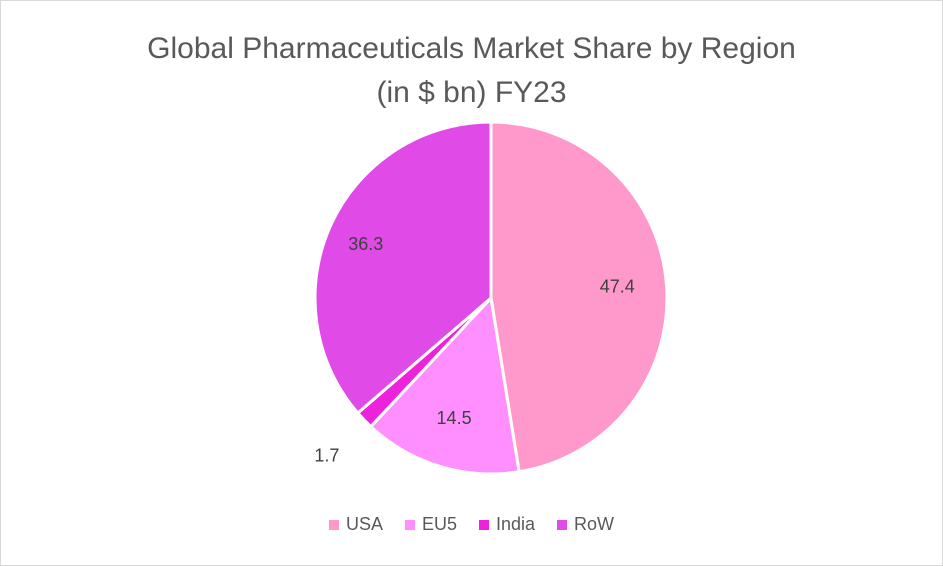 The height and width of the screenshot is (566, 943). I want to click on legend-item-row: RoW, so click(585, 524).